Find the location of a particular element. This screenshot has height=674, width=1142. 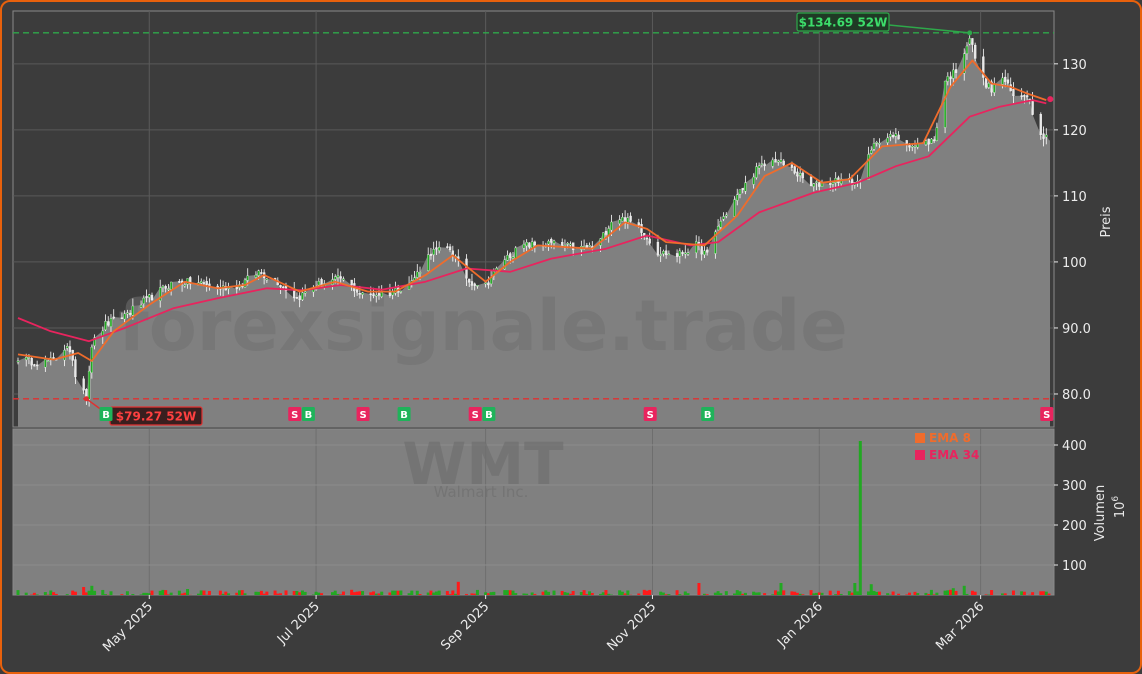

site-watermark: forexsignale.trade is located at coordinates (482, 326).